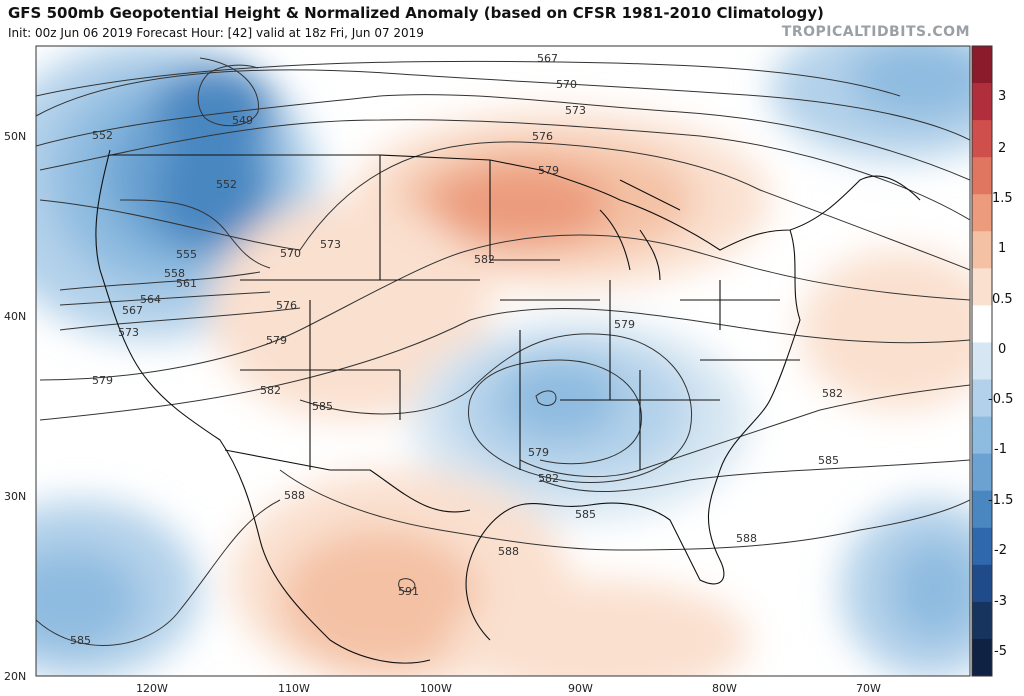 This screenshot has width=1024, height=696. What do you see at coordinates (15, 496) in the screenshot?
I see `lat-label: 30N` at bounding box center [15, 496].